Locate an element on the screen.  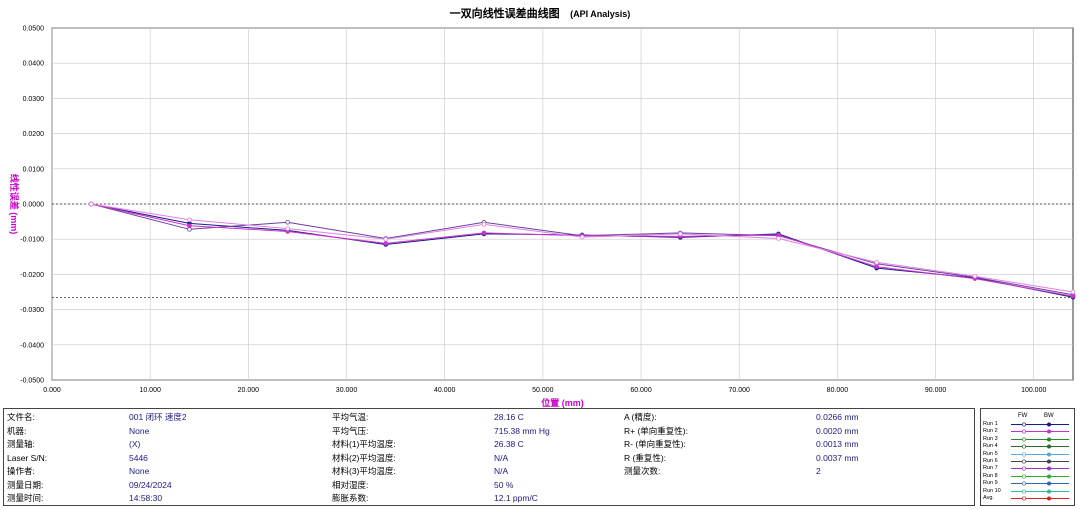
y-tick-label: 0.0400 is located at coordinates (34, 64).